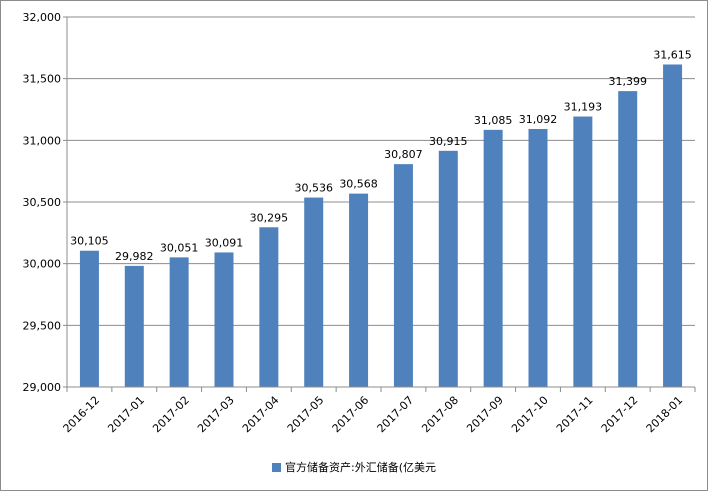 This screenshot has height=494, width=708. Describe the element at coordinates (179, 247) in the screenshot. I see `data-label: 30,051` at that location.